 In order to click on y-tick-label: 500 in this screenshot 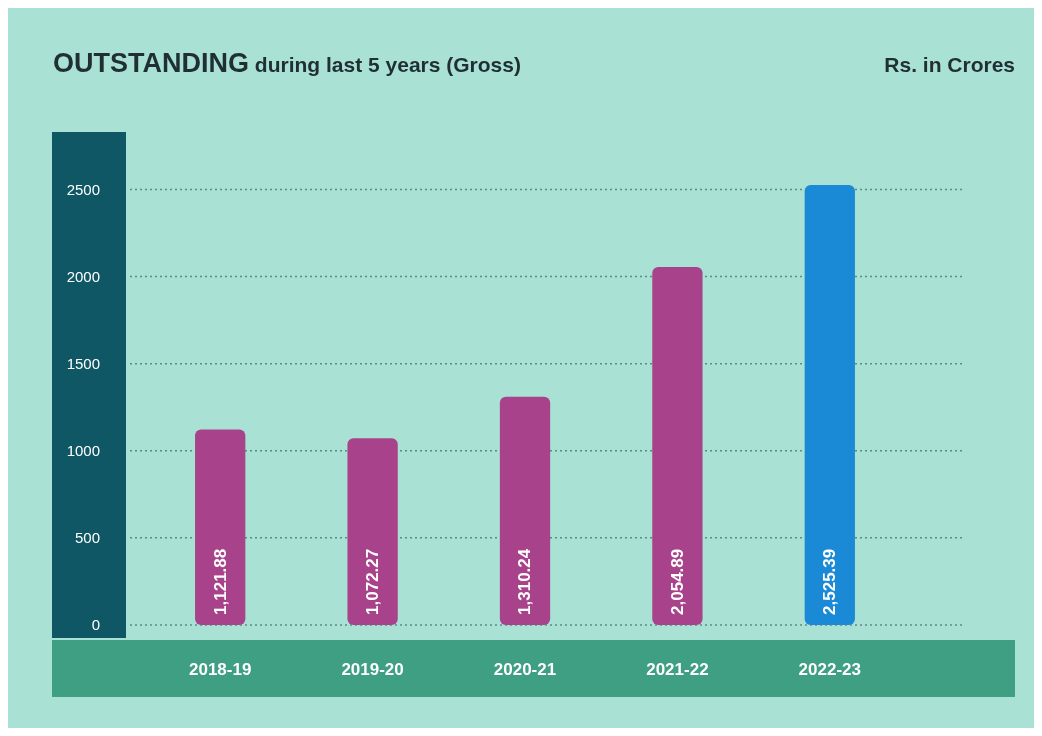, I will do `click(87, 538)`.